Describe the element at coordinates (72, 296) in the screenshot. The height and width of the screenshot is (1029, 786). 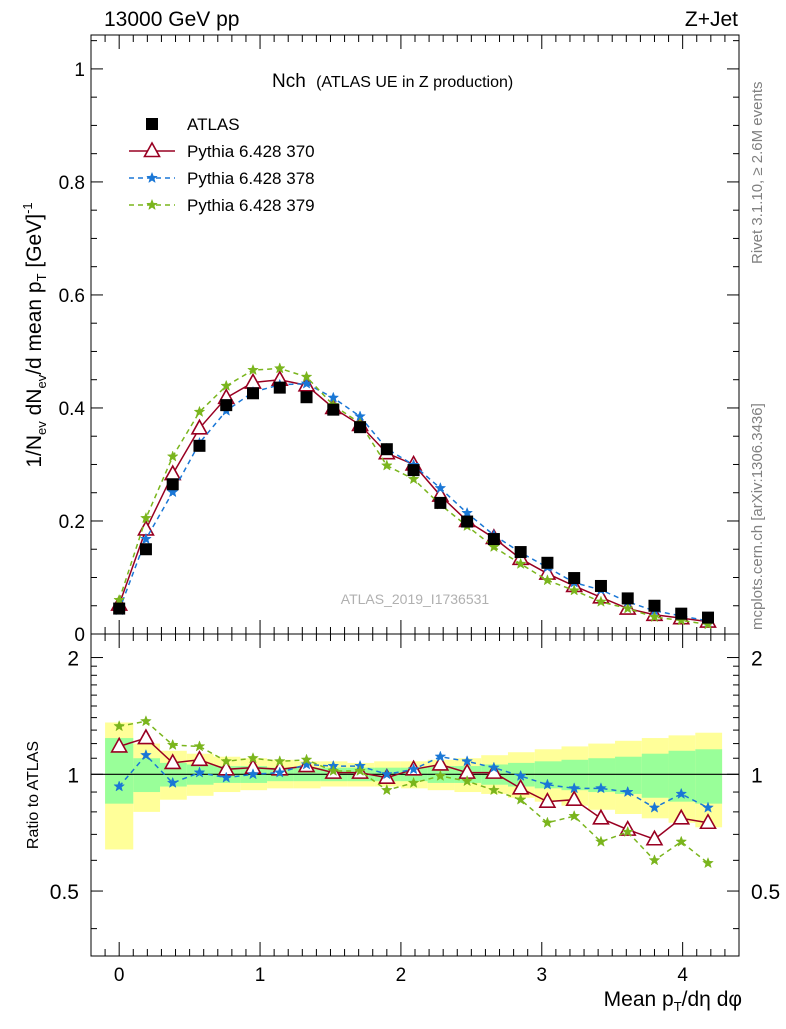
I see `y-tick-label: 0.6` at that location.